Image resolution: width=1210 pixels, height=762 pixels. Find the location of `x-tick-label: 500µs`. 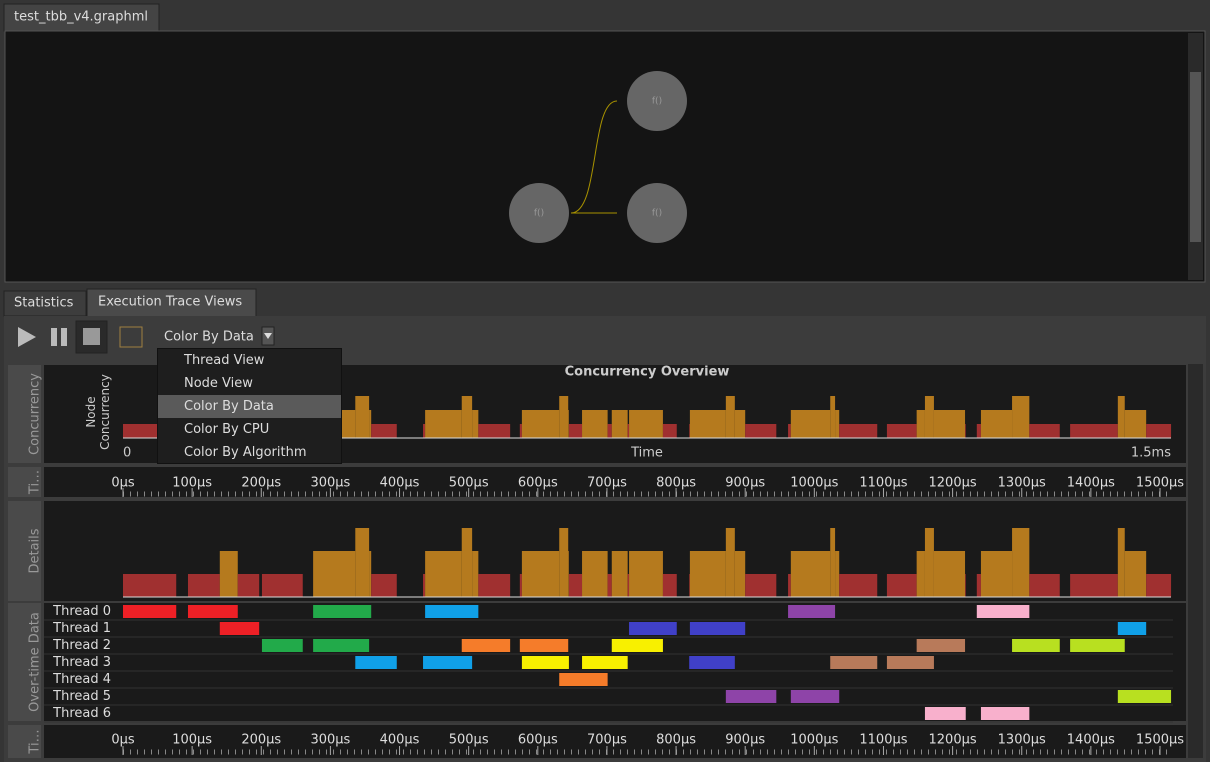

x-tick-label: 500µs is located at coordinates (469, 483).